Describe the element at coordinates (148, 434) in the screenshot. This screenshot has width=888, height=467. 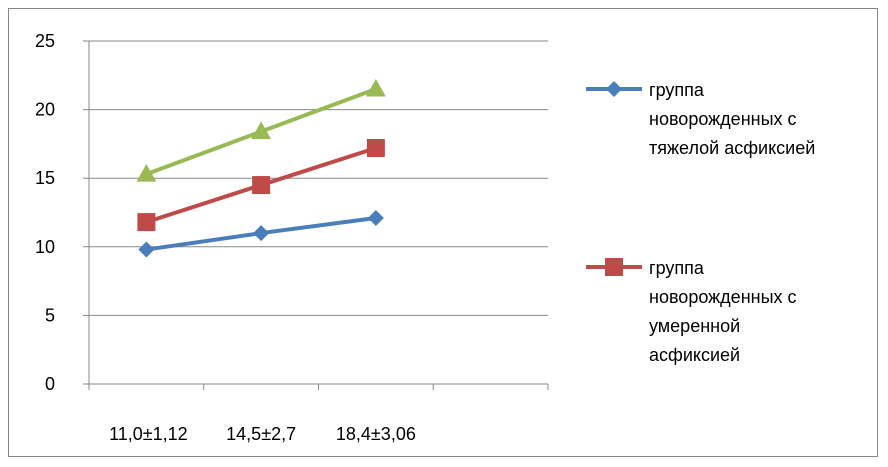
I see `x-tick-label: 11,0±1,12` at that location.